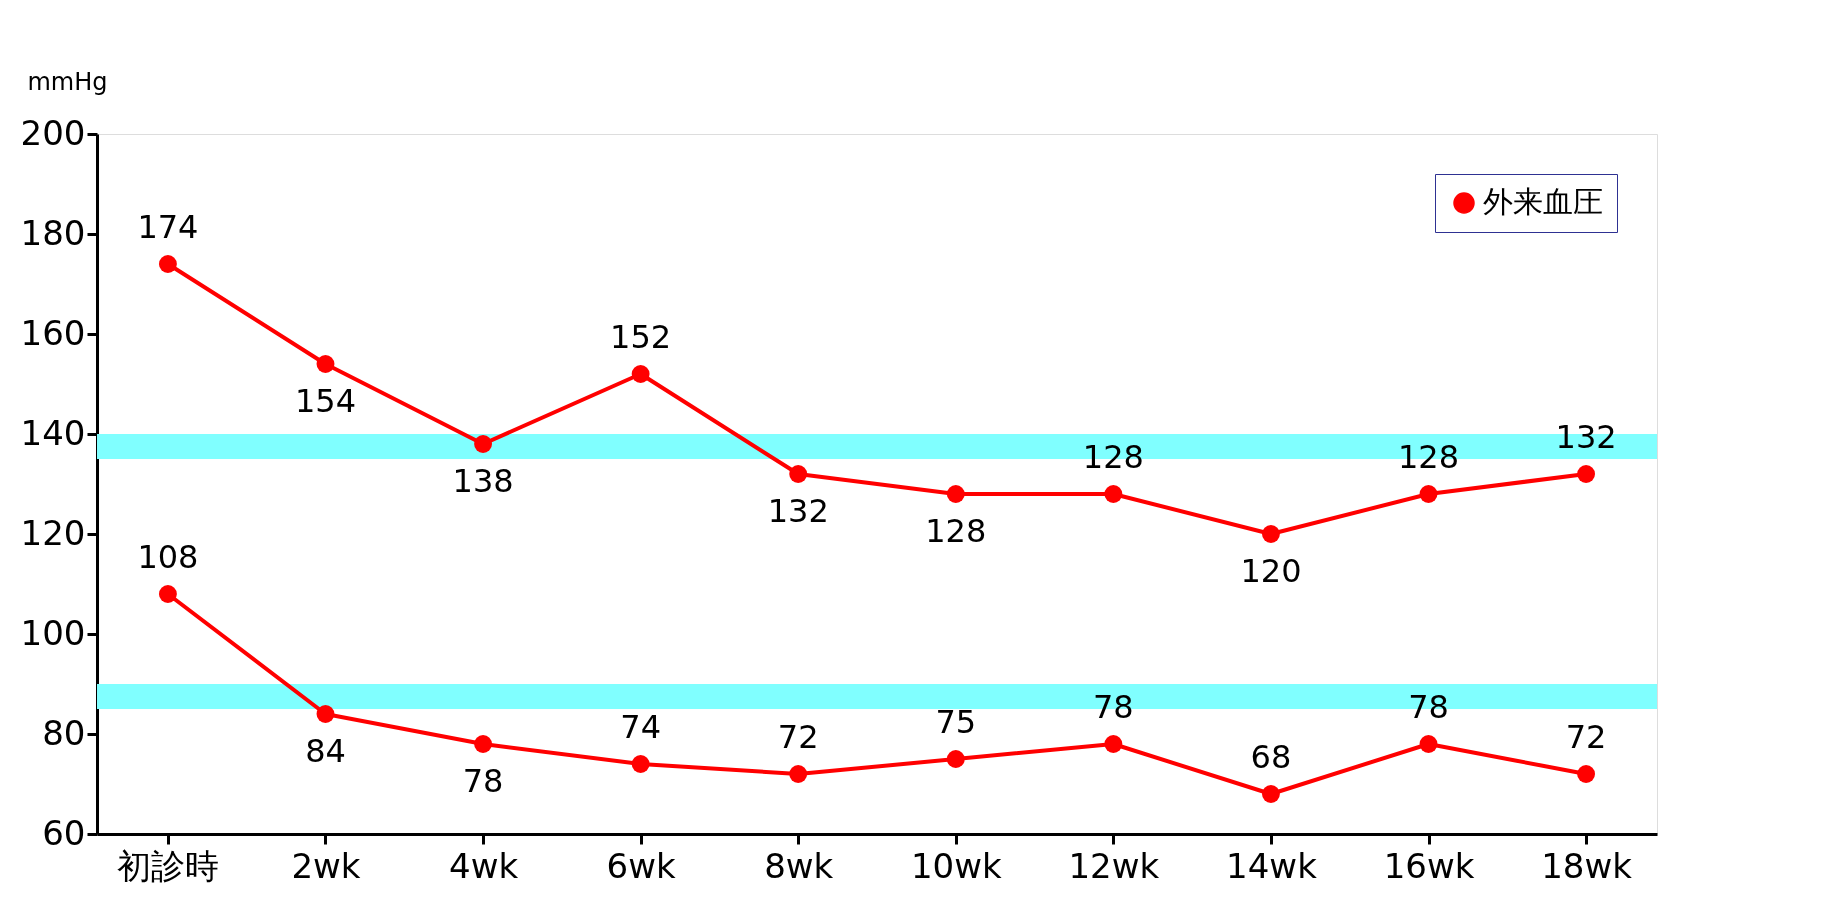 This screenshot has height=921, width=1835. I want to click on x-tick-label: 6wk, so click(641, 865).